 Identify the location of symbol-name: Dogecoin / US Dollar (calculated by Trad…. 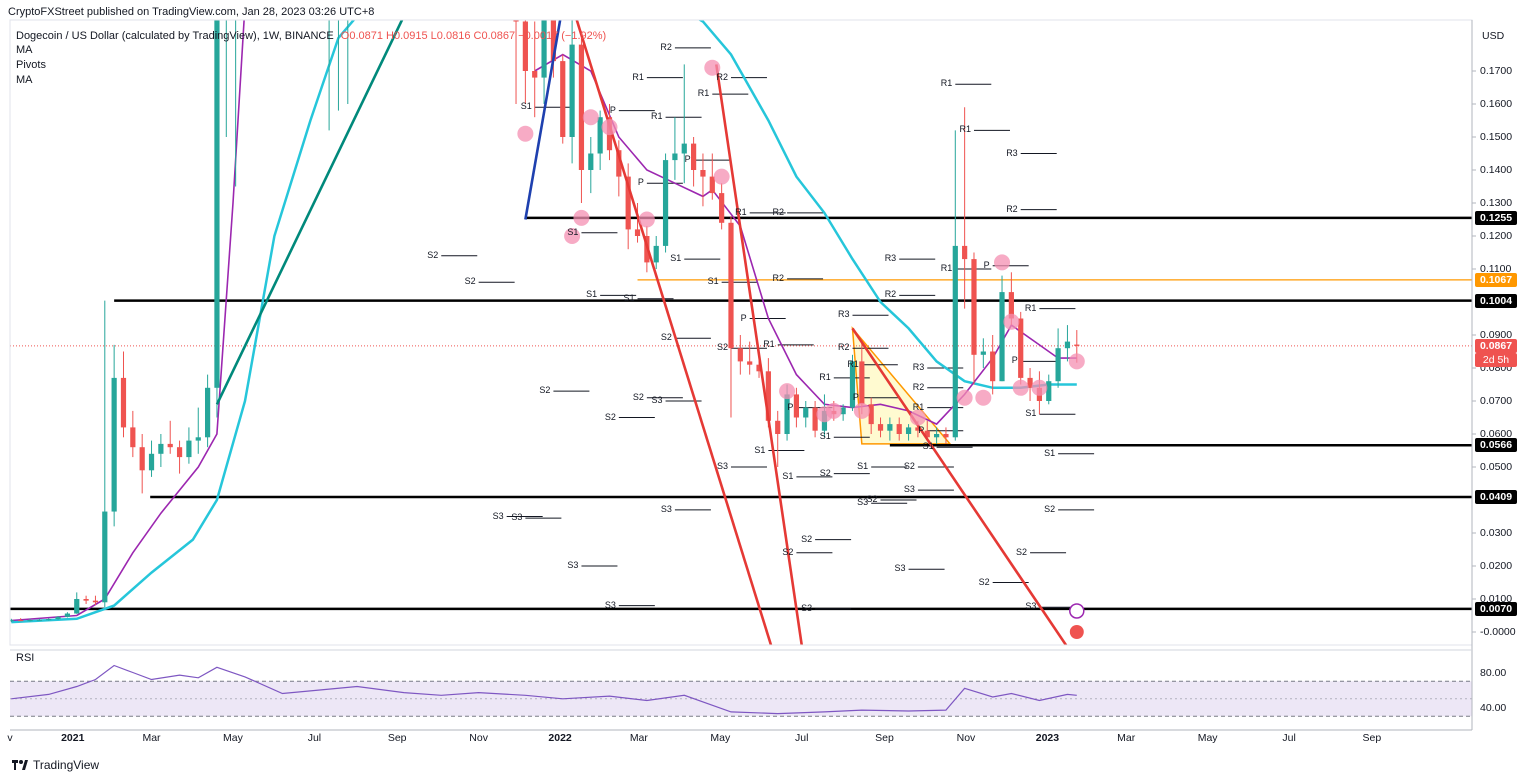
(175, 36).